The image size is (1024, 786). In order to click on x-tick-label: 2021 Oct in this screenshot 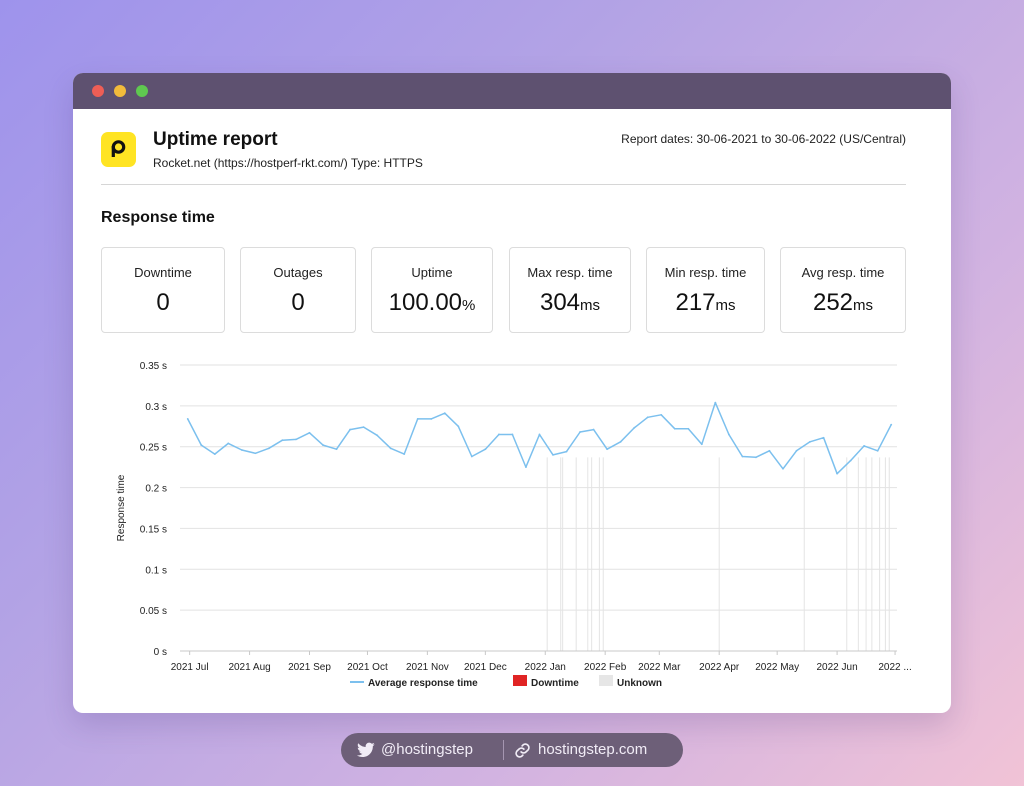, I will do `click(367, 667)`.